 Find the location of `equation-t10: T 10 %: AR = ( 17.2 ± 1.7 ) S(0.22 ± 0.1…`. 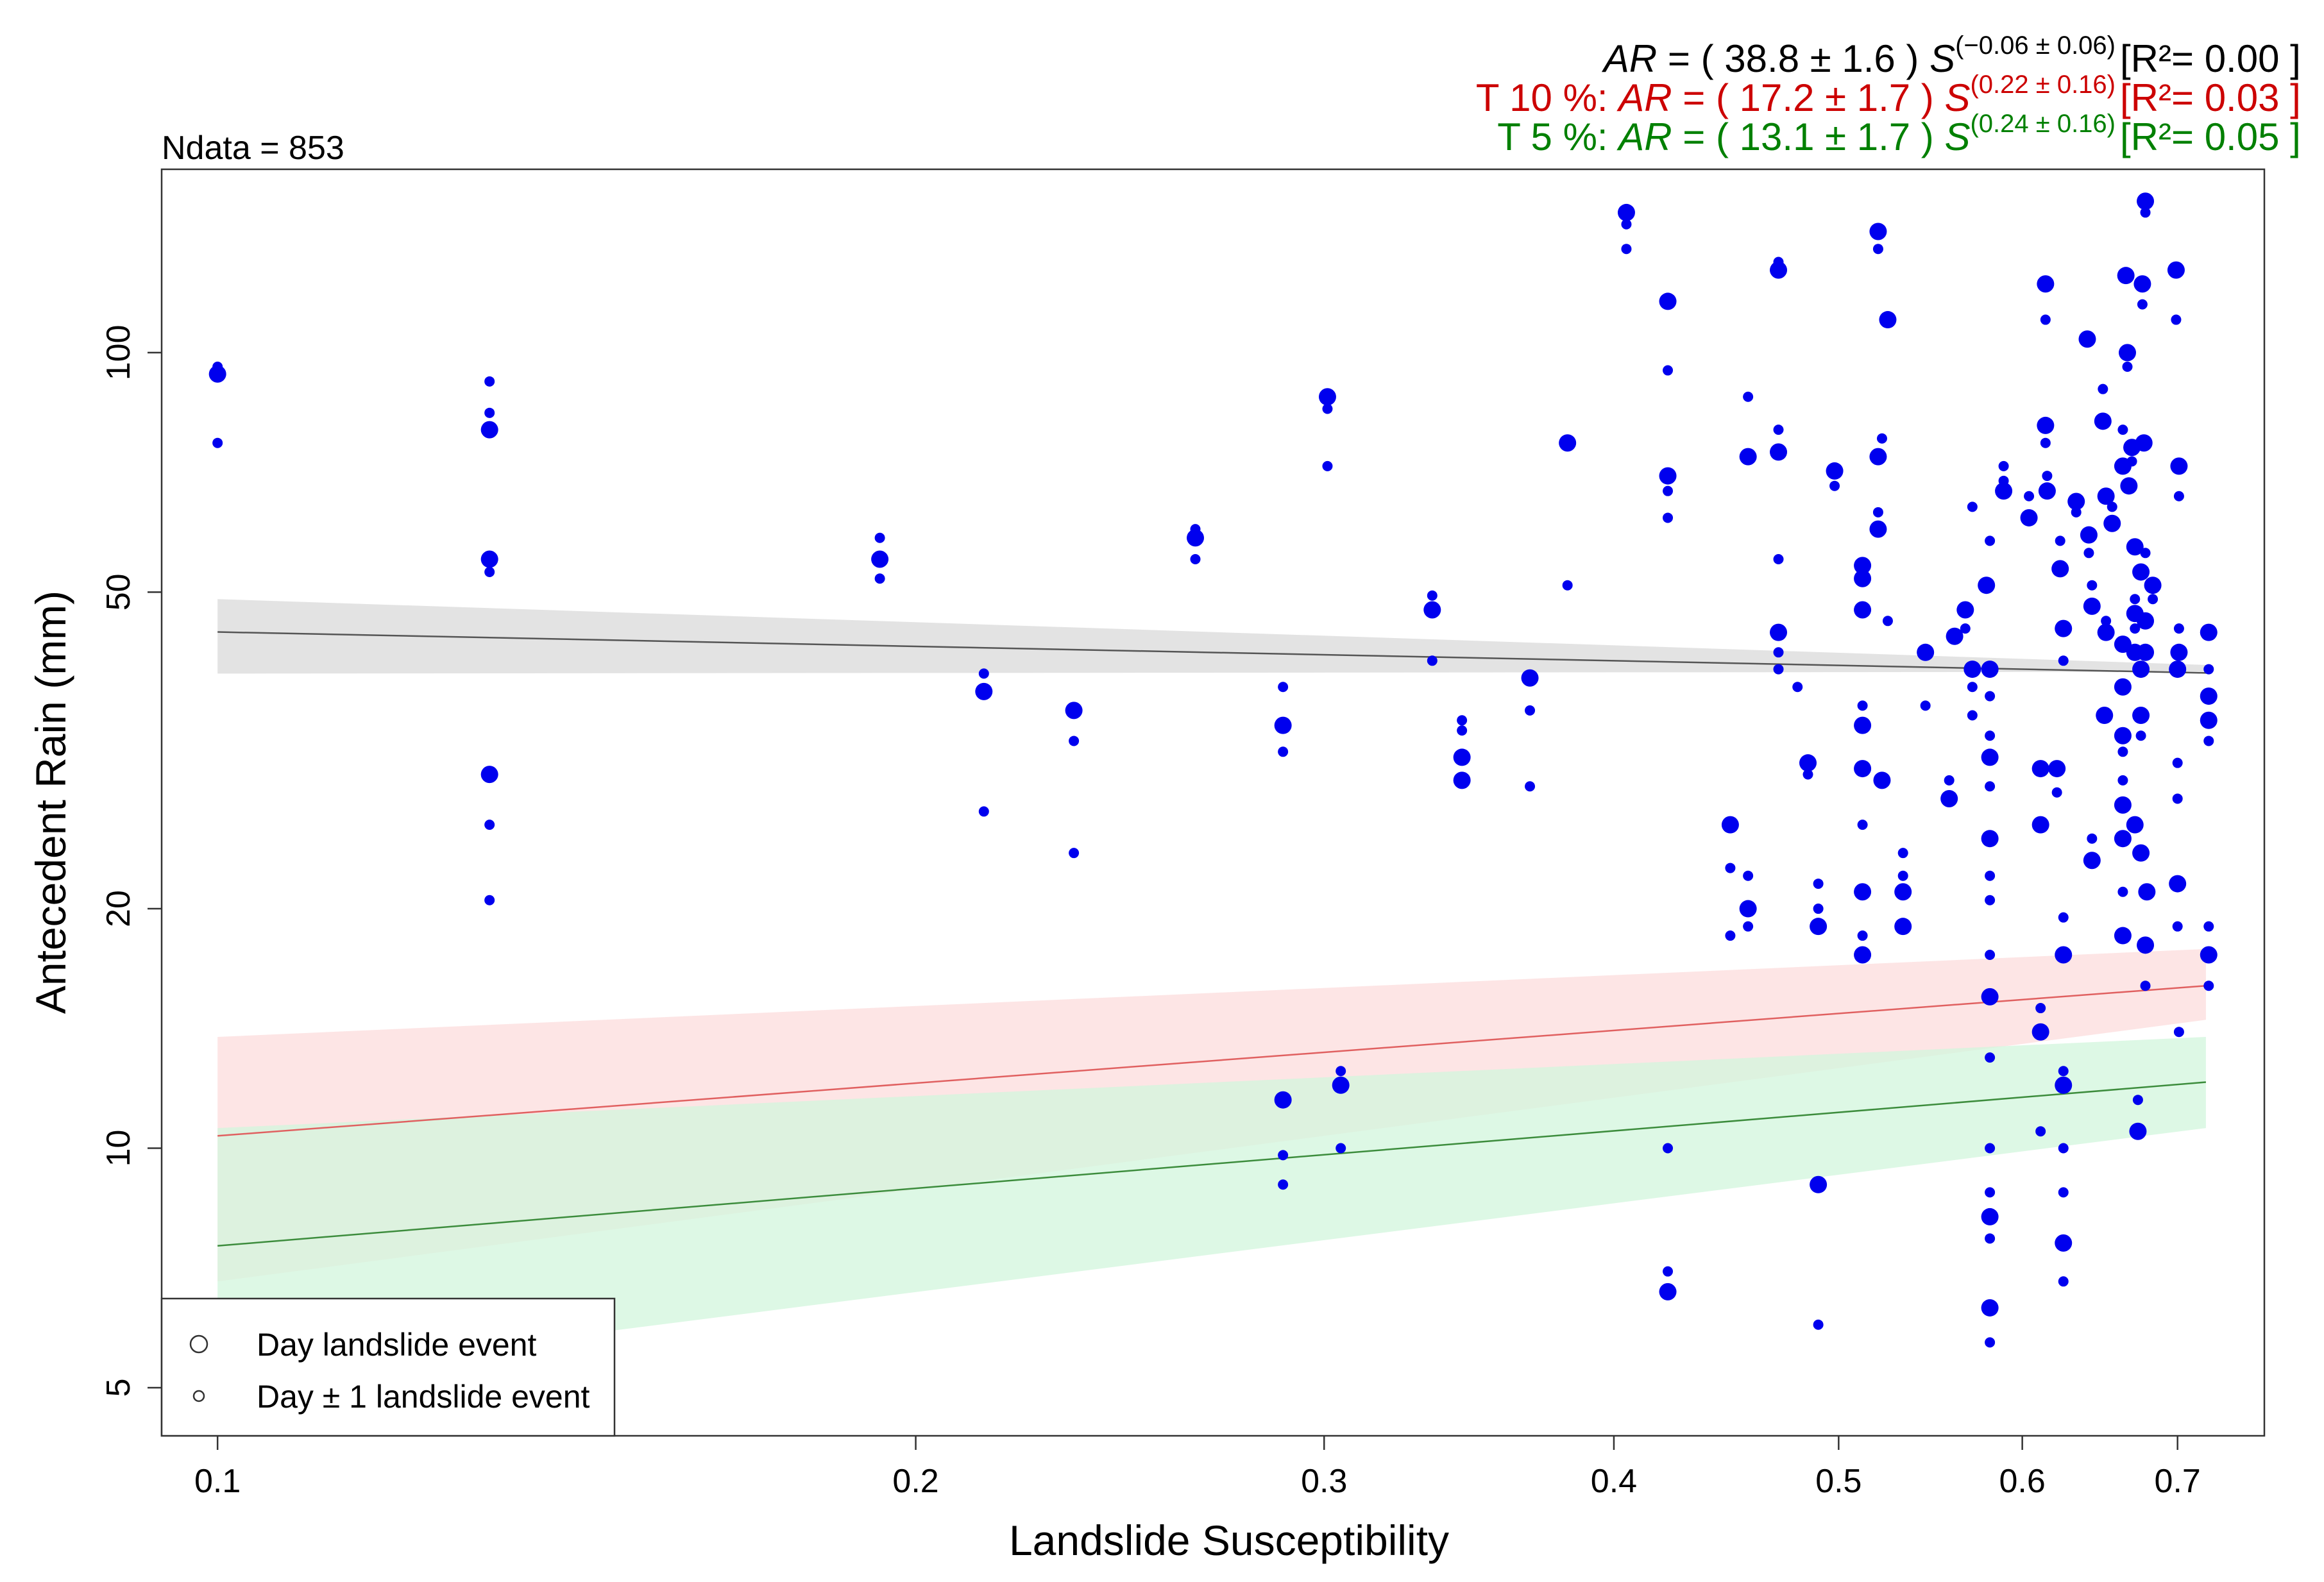

equation-t10: T 10 %: AR = ( 17.2 ± 1.7 ) S(0.22 ± 0.1… is located at coordinates (1796, 95).